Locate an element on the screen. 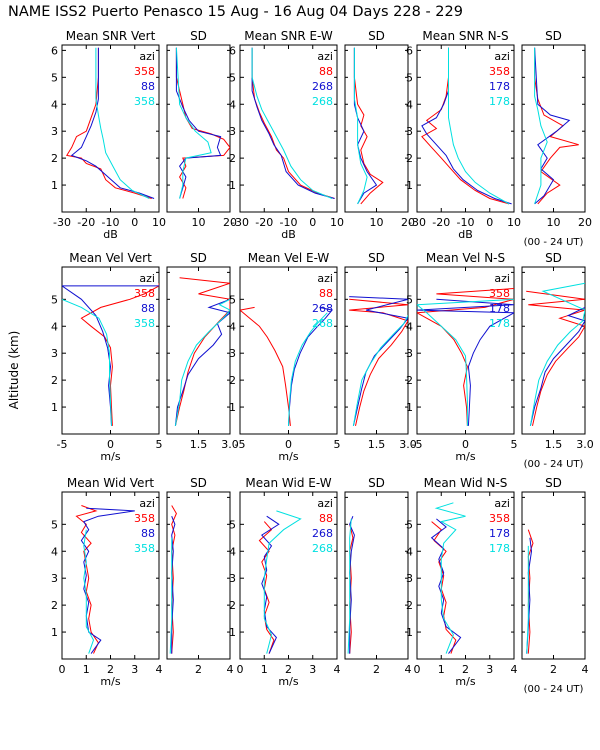 This screenshot has height=750, width=600. chart-panel-1-1: SD 1.5 3.0 is located at coordinates (202, 351).